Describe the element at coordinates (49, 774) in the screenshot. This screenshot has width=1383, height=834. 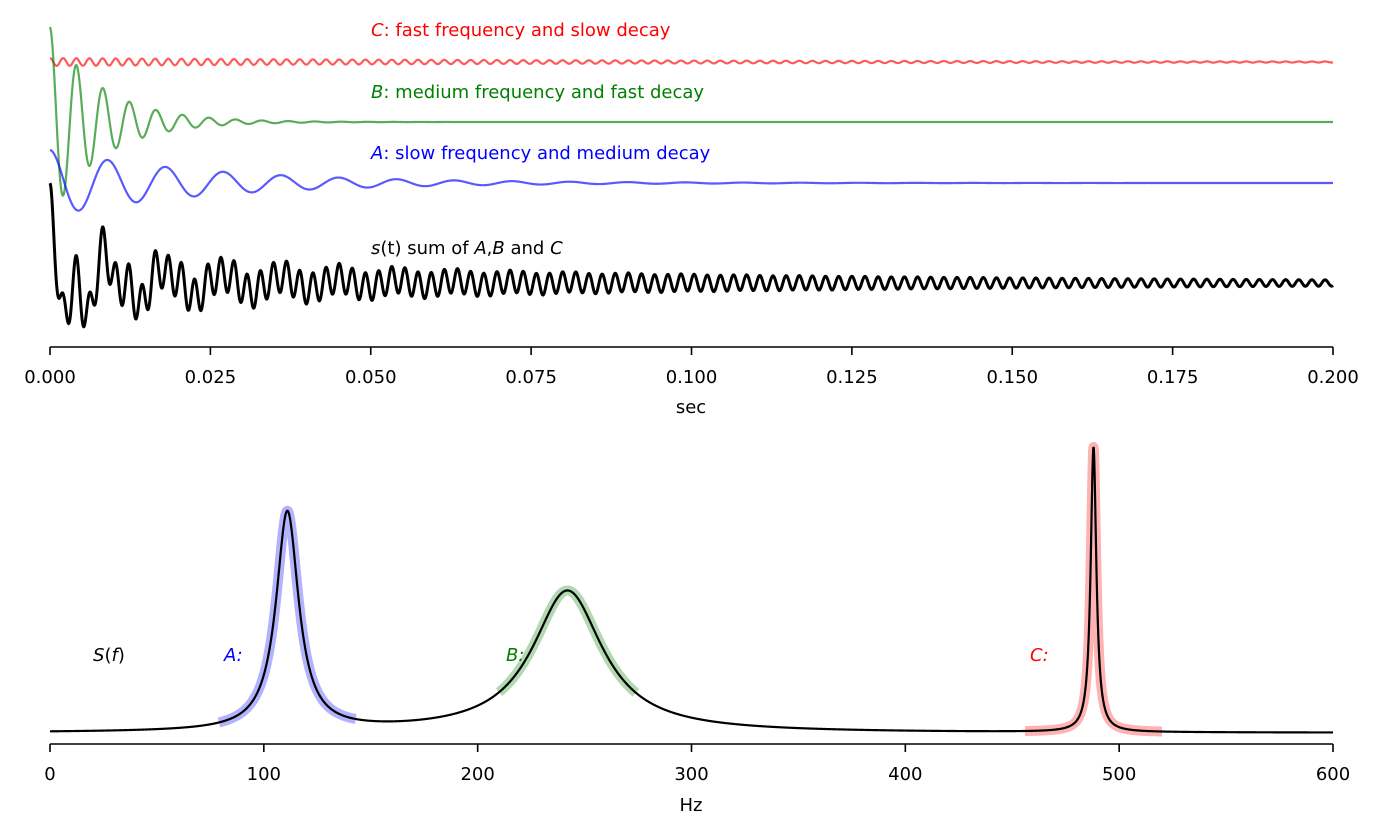
I see `tick-label: 0` at that location.